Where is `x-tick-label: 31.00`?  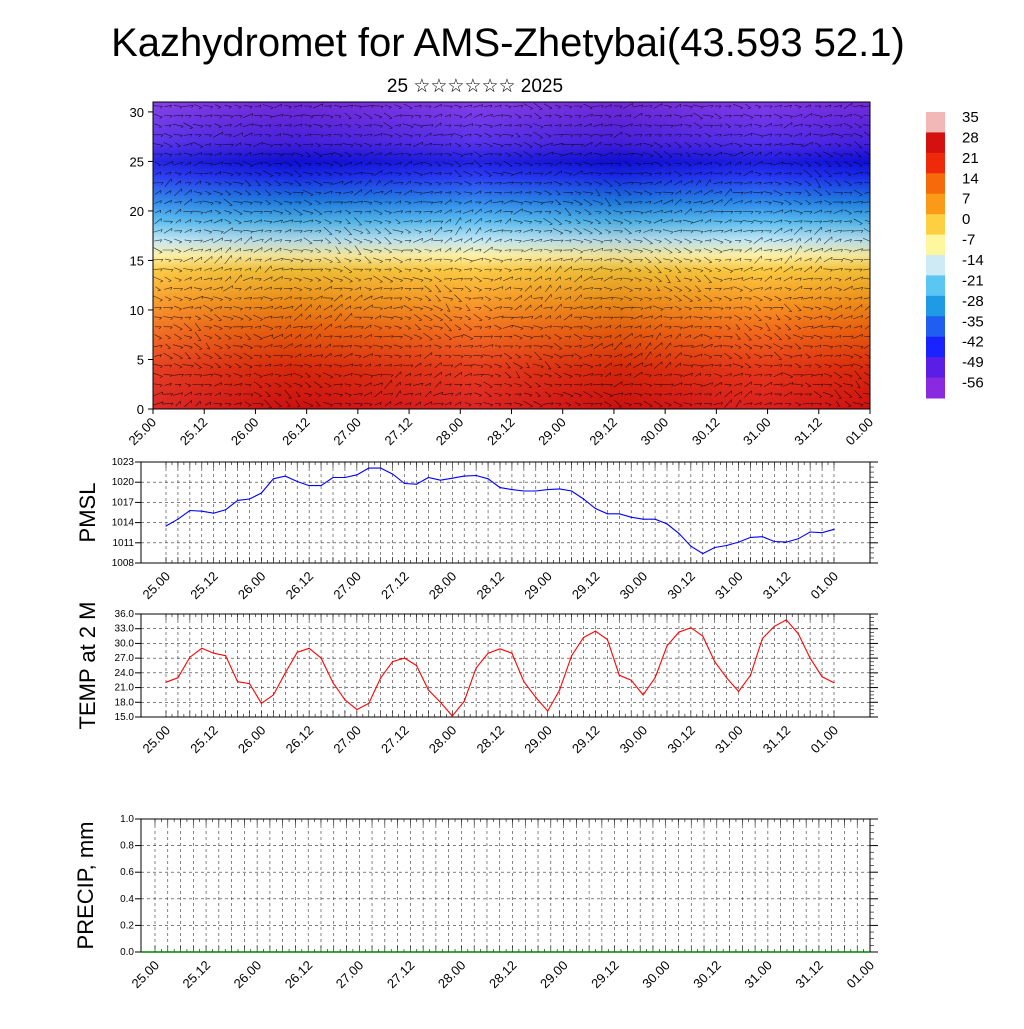 x-tick-label: 31.00 is located at coordinates (729, 586).